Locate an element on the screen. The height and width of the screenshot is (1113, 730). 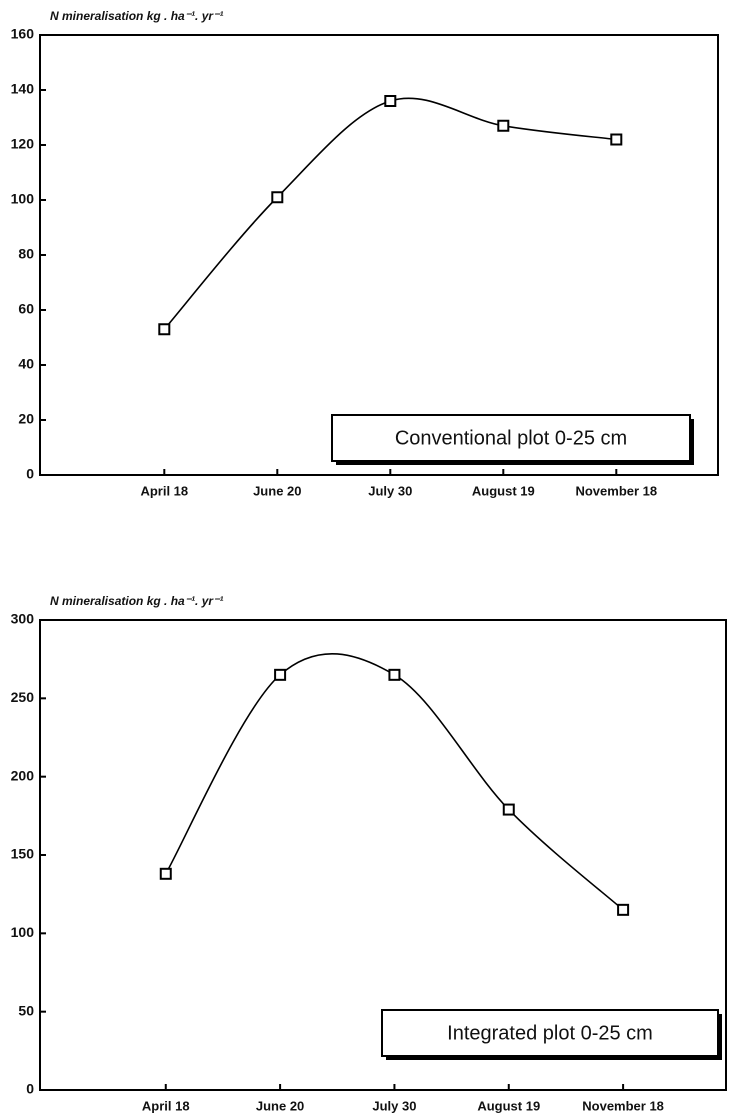
y-tick-label: 160 is located at coordinates (23, 34).